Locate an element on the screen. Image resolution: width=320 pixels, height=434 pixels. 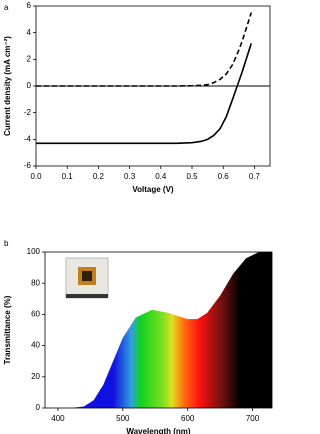
y-tick-label: 6 is located at coordinates (29, 5).